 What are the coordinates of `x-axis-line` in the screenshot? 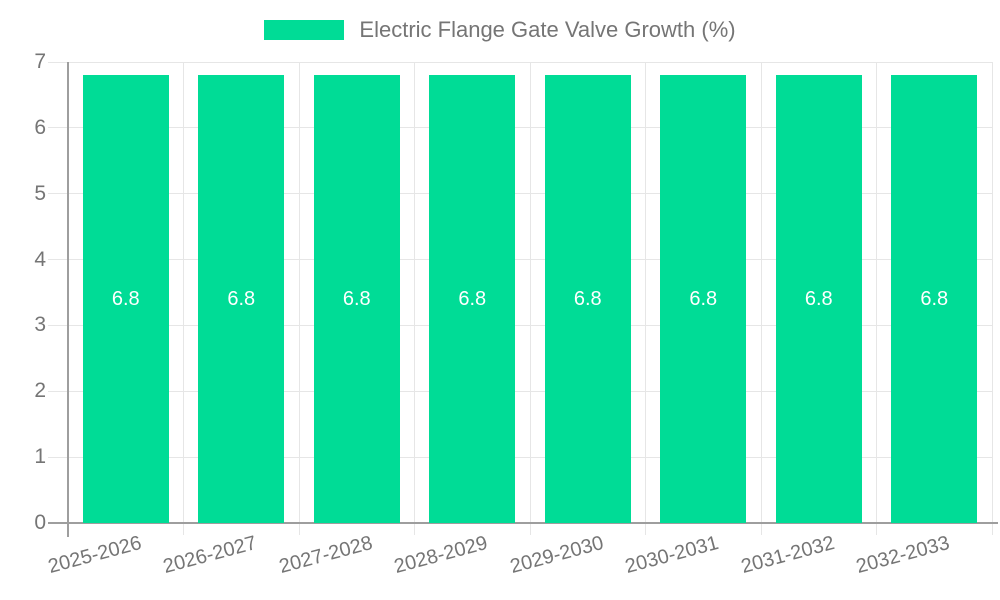 It's located at (523, 523).